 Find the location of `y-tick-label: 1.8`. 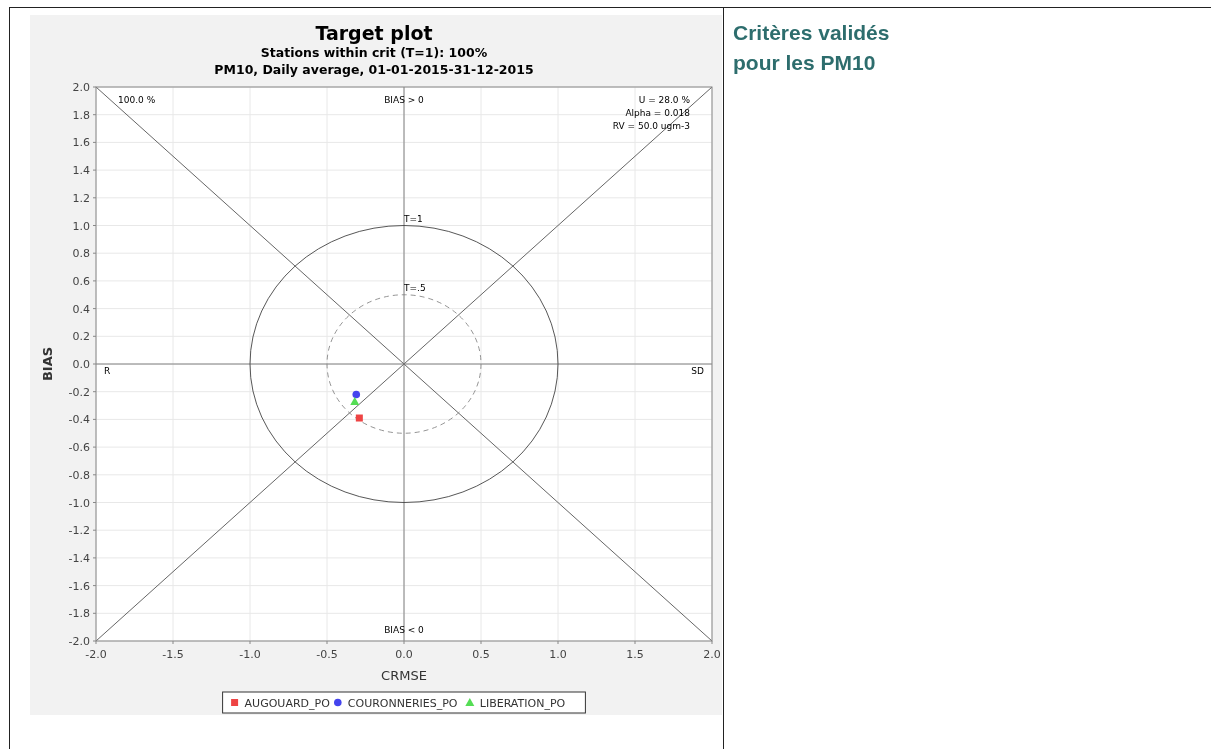

y-tick-label: 1.8 is located at coordinates (81, 115).